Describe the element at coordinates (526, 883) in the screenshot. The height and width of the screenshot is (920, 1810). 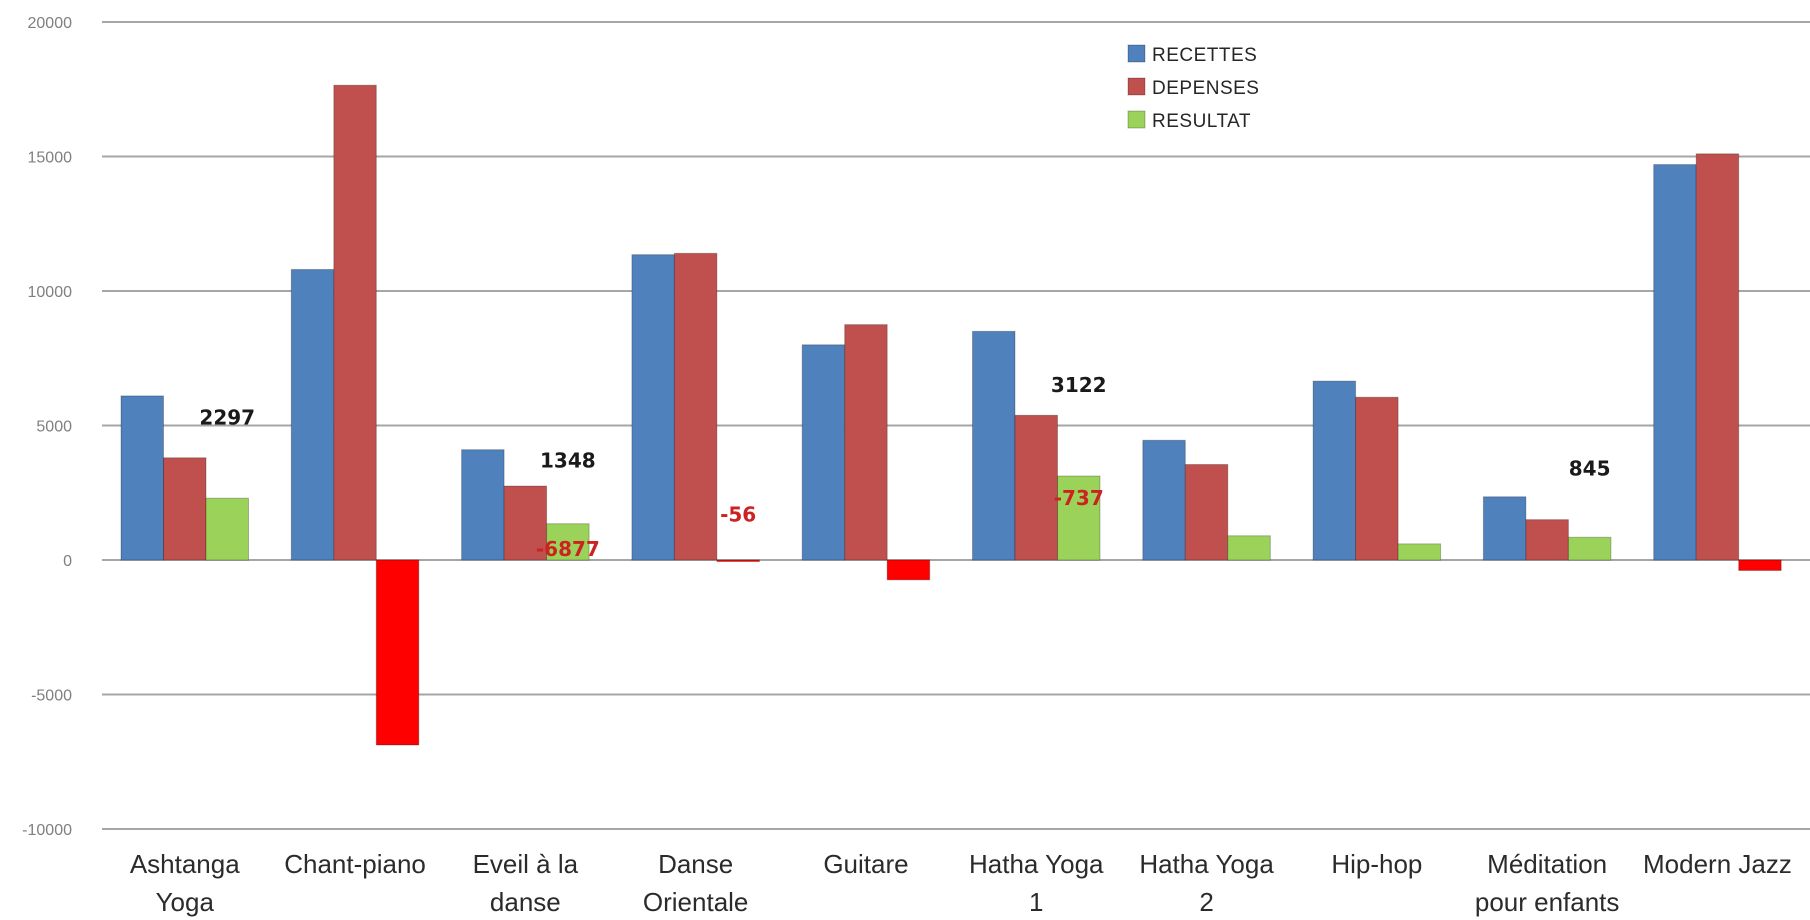
I see `x-tick-label: Eveil à la danse` at that location.